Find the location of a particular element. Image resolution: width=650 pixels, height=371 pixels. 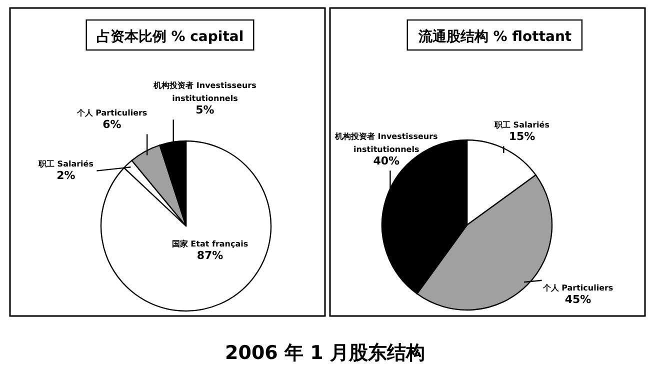

data-label: 6% is located at coordinates (112, 125).